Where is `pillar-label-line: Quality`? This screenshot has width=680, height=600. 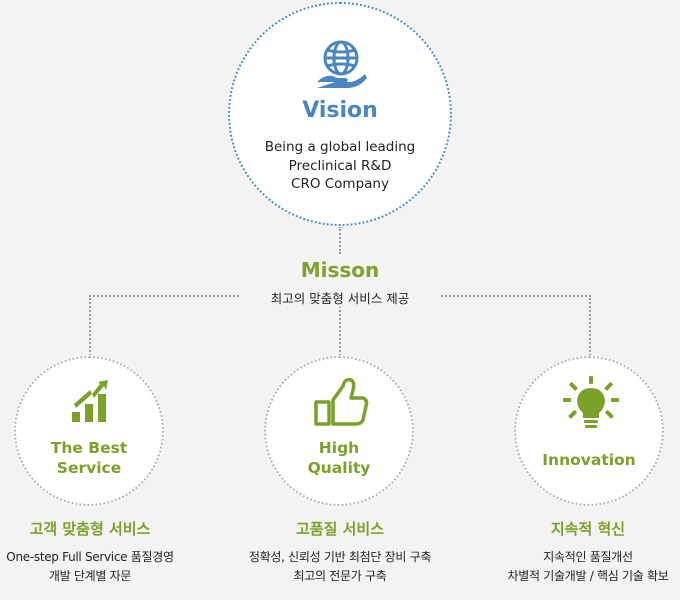 pillar-label-line: Quality is located at coordinates (339, 468).